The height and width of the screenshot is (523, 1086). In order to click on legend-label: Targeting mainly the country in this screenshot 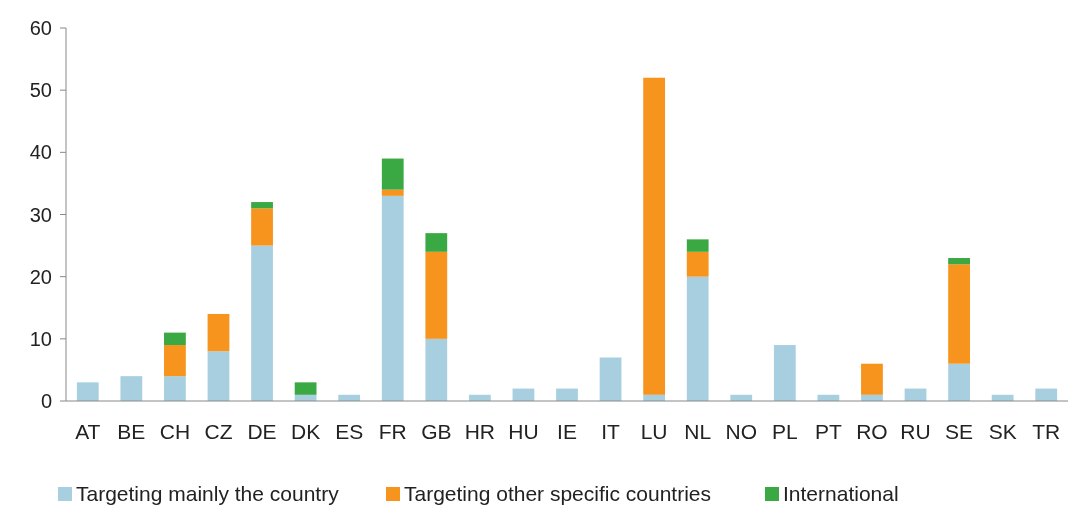, I will do `click(208, 494)`.